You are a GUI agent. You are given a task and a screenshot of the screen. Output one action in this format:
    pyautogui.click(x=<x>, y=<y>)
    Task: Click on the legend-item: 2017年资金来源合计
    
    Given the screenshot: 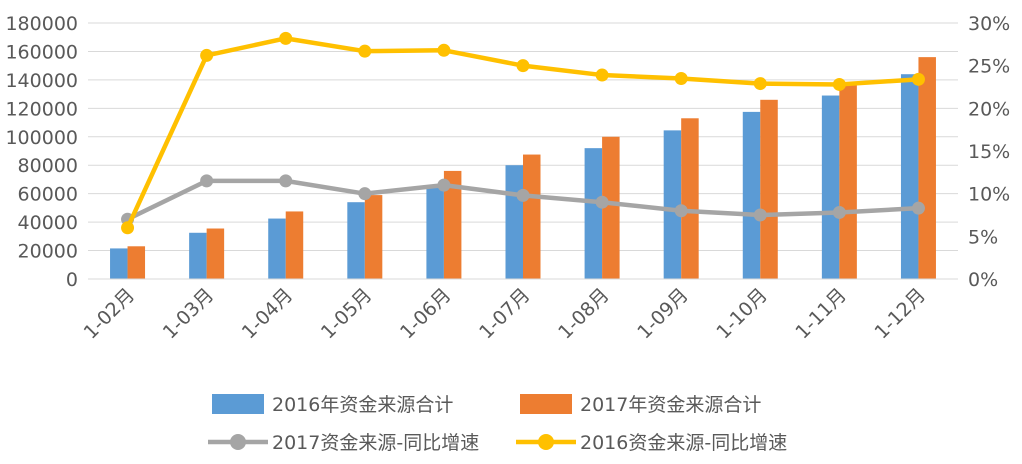 What is the action you would take?
    pyautogui.click(x=640, y=405)
    